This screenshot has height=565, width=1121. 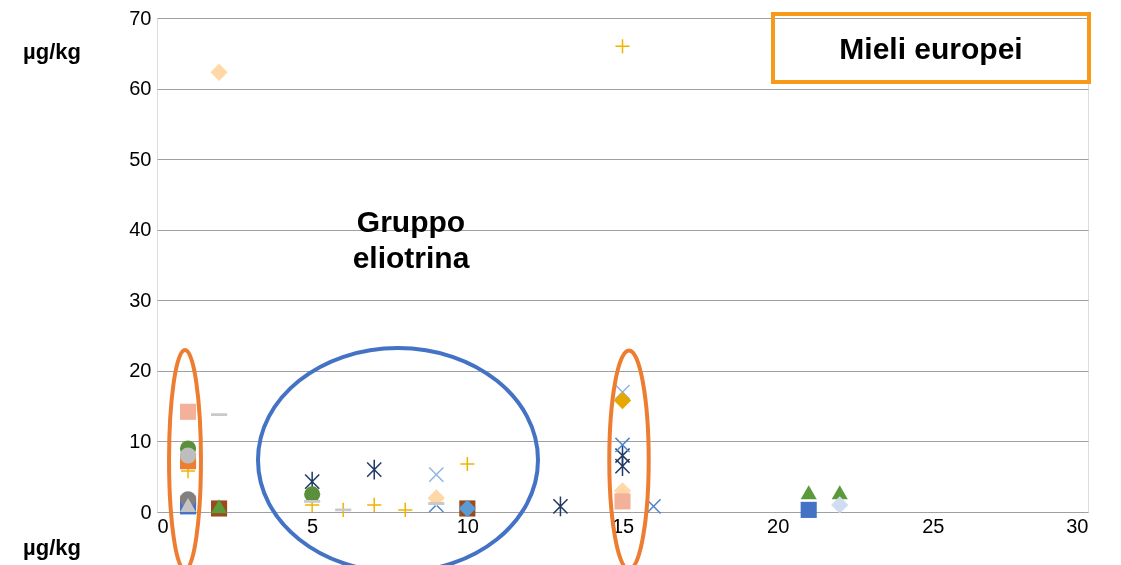 What do you see at coordinates (52, 547) in the screenshot?
I see `x-axis-title: µg/kg` at bounding box center [52, 547].